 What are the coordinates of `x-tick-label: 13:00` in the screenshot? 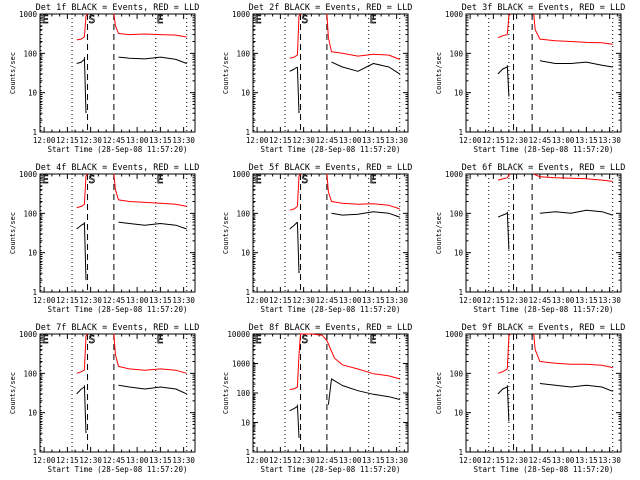 It's located at (137, 460).